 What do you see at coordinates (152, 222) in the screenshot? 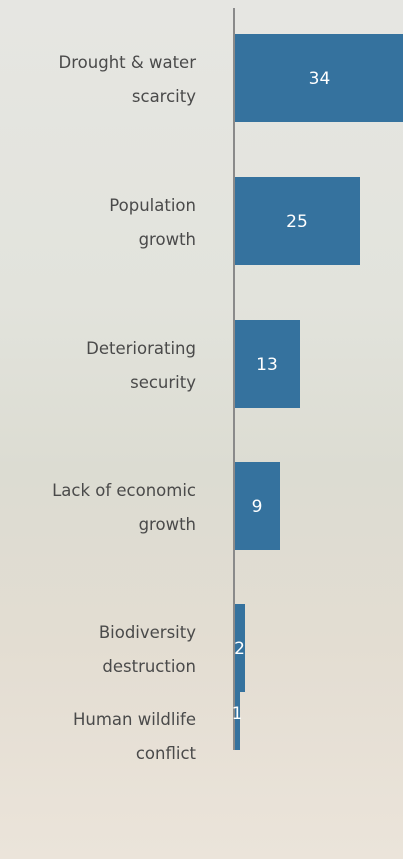
I see `category-label: Population growth` at bounding box center [152, 222].